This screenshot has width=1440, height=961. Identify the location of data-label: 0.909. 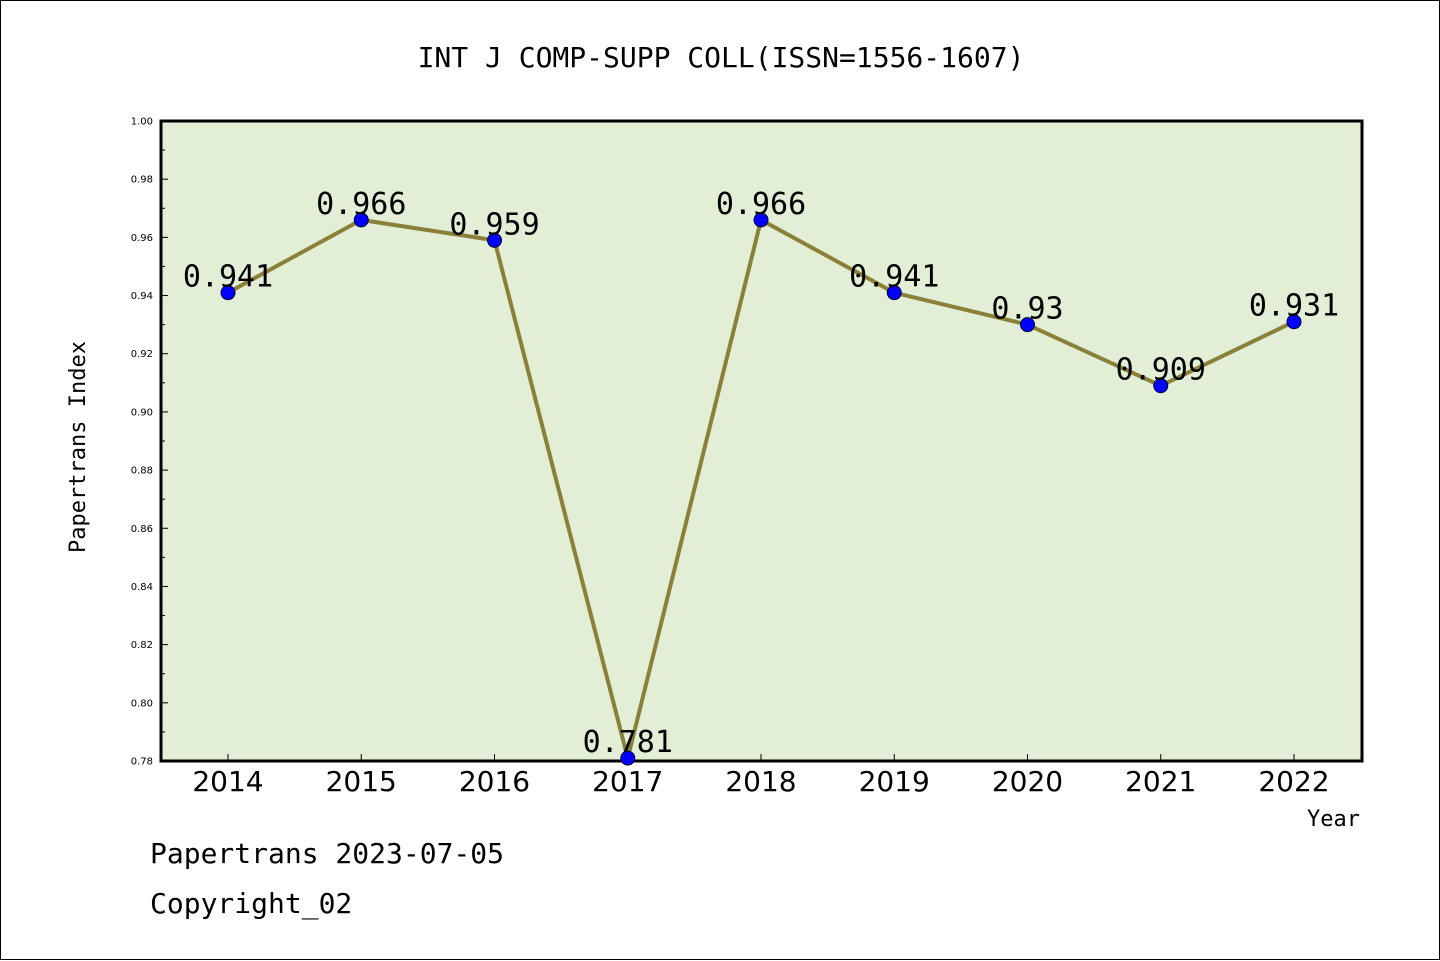
(1161, 370).